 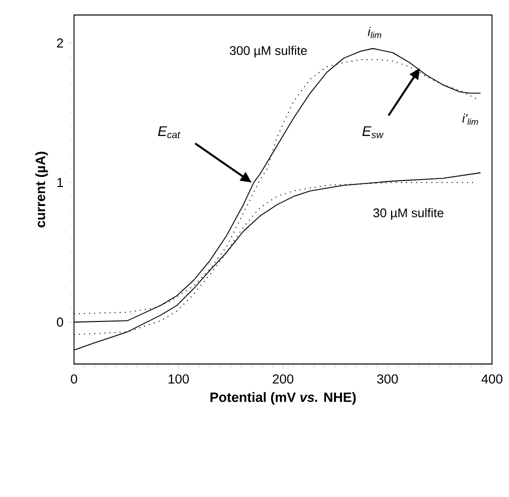 I want to click on y-tick-label: 2, so click(x=60, y=43).